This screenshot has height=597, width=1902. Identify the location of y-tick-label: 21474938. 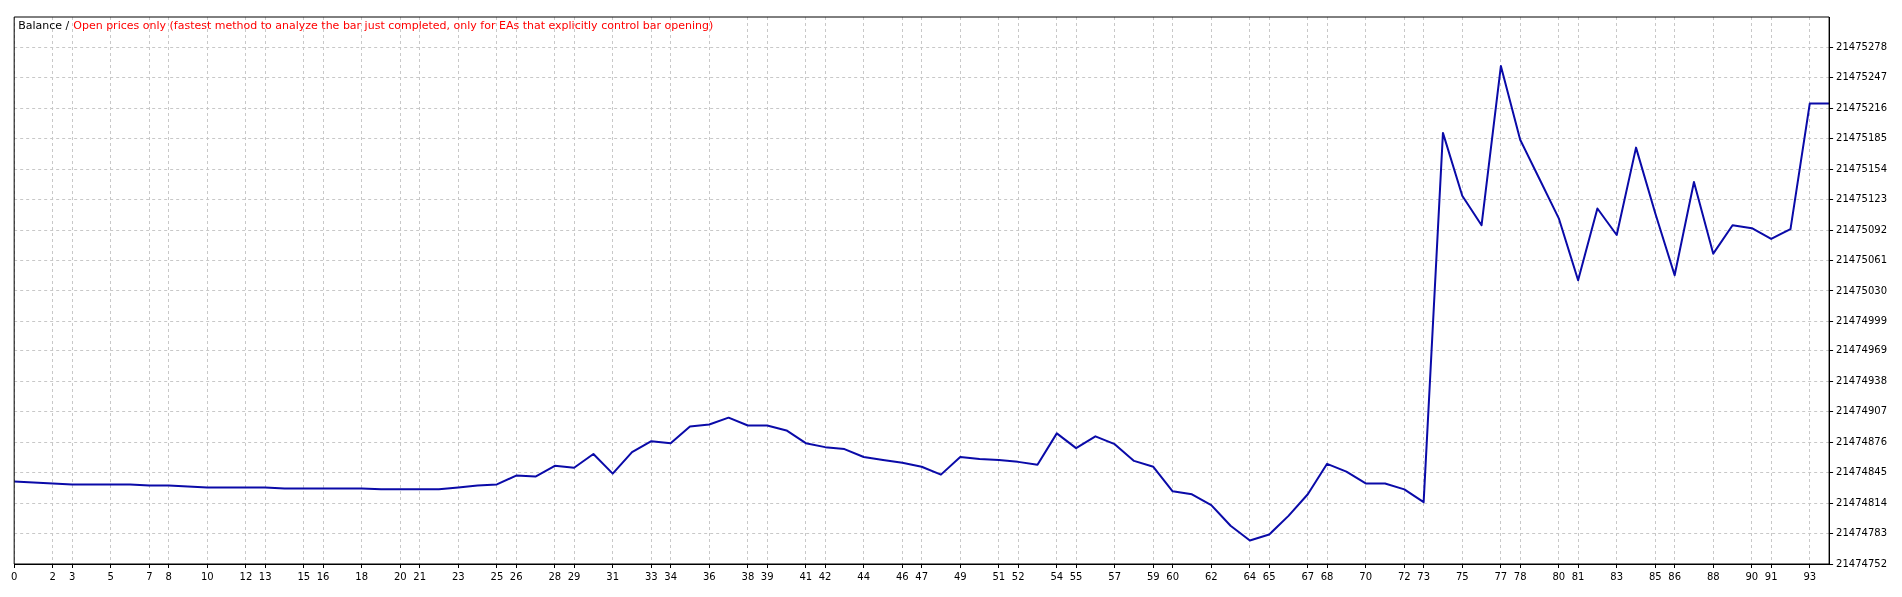
(1862, 380).